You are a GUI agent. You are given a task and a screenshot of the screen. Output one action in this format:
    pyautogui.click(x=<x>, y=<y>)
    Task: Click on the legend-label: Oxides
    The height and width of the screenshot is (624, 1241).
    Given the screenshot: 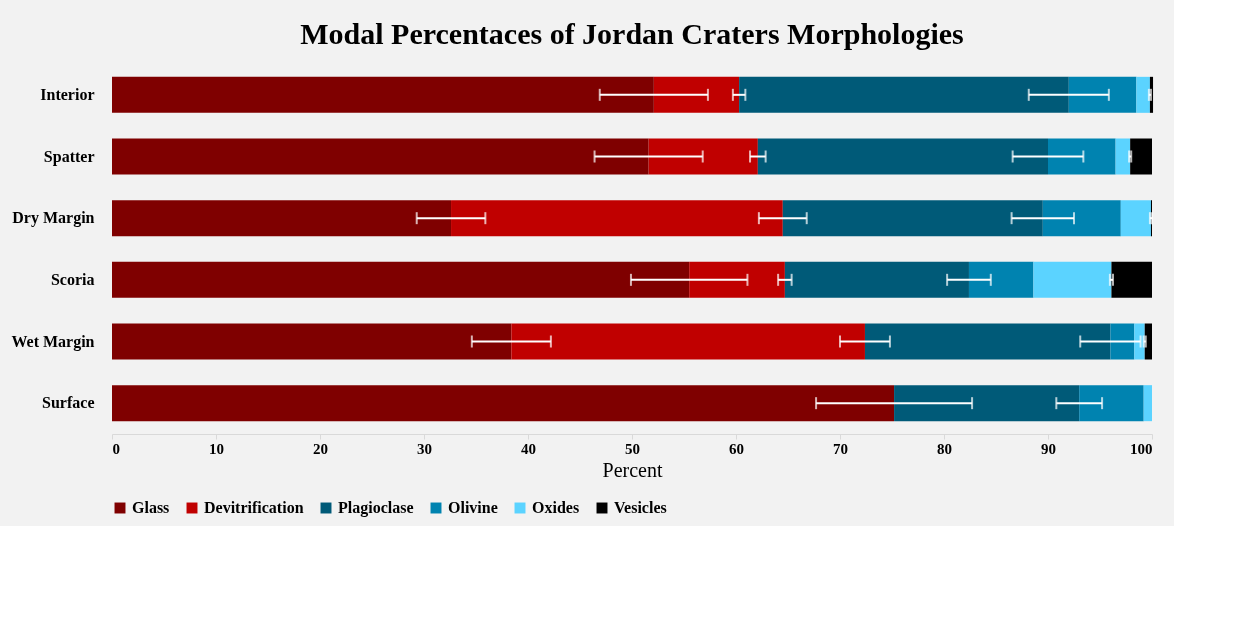 What is the action you would take?
    pyautogui.click(x=556, y=507)
    